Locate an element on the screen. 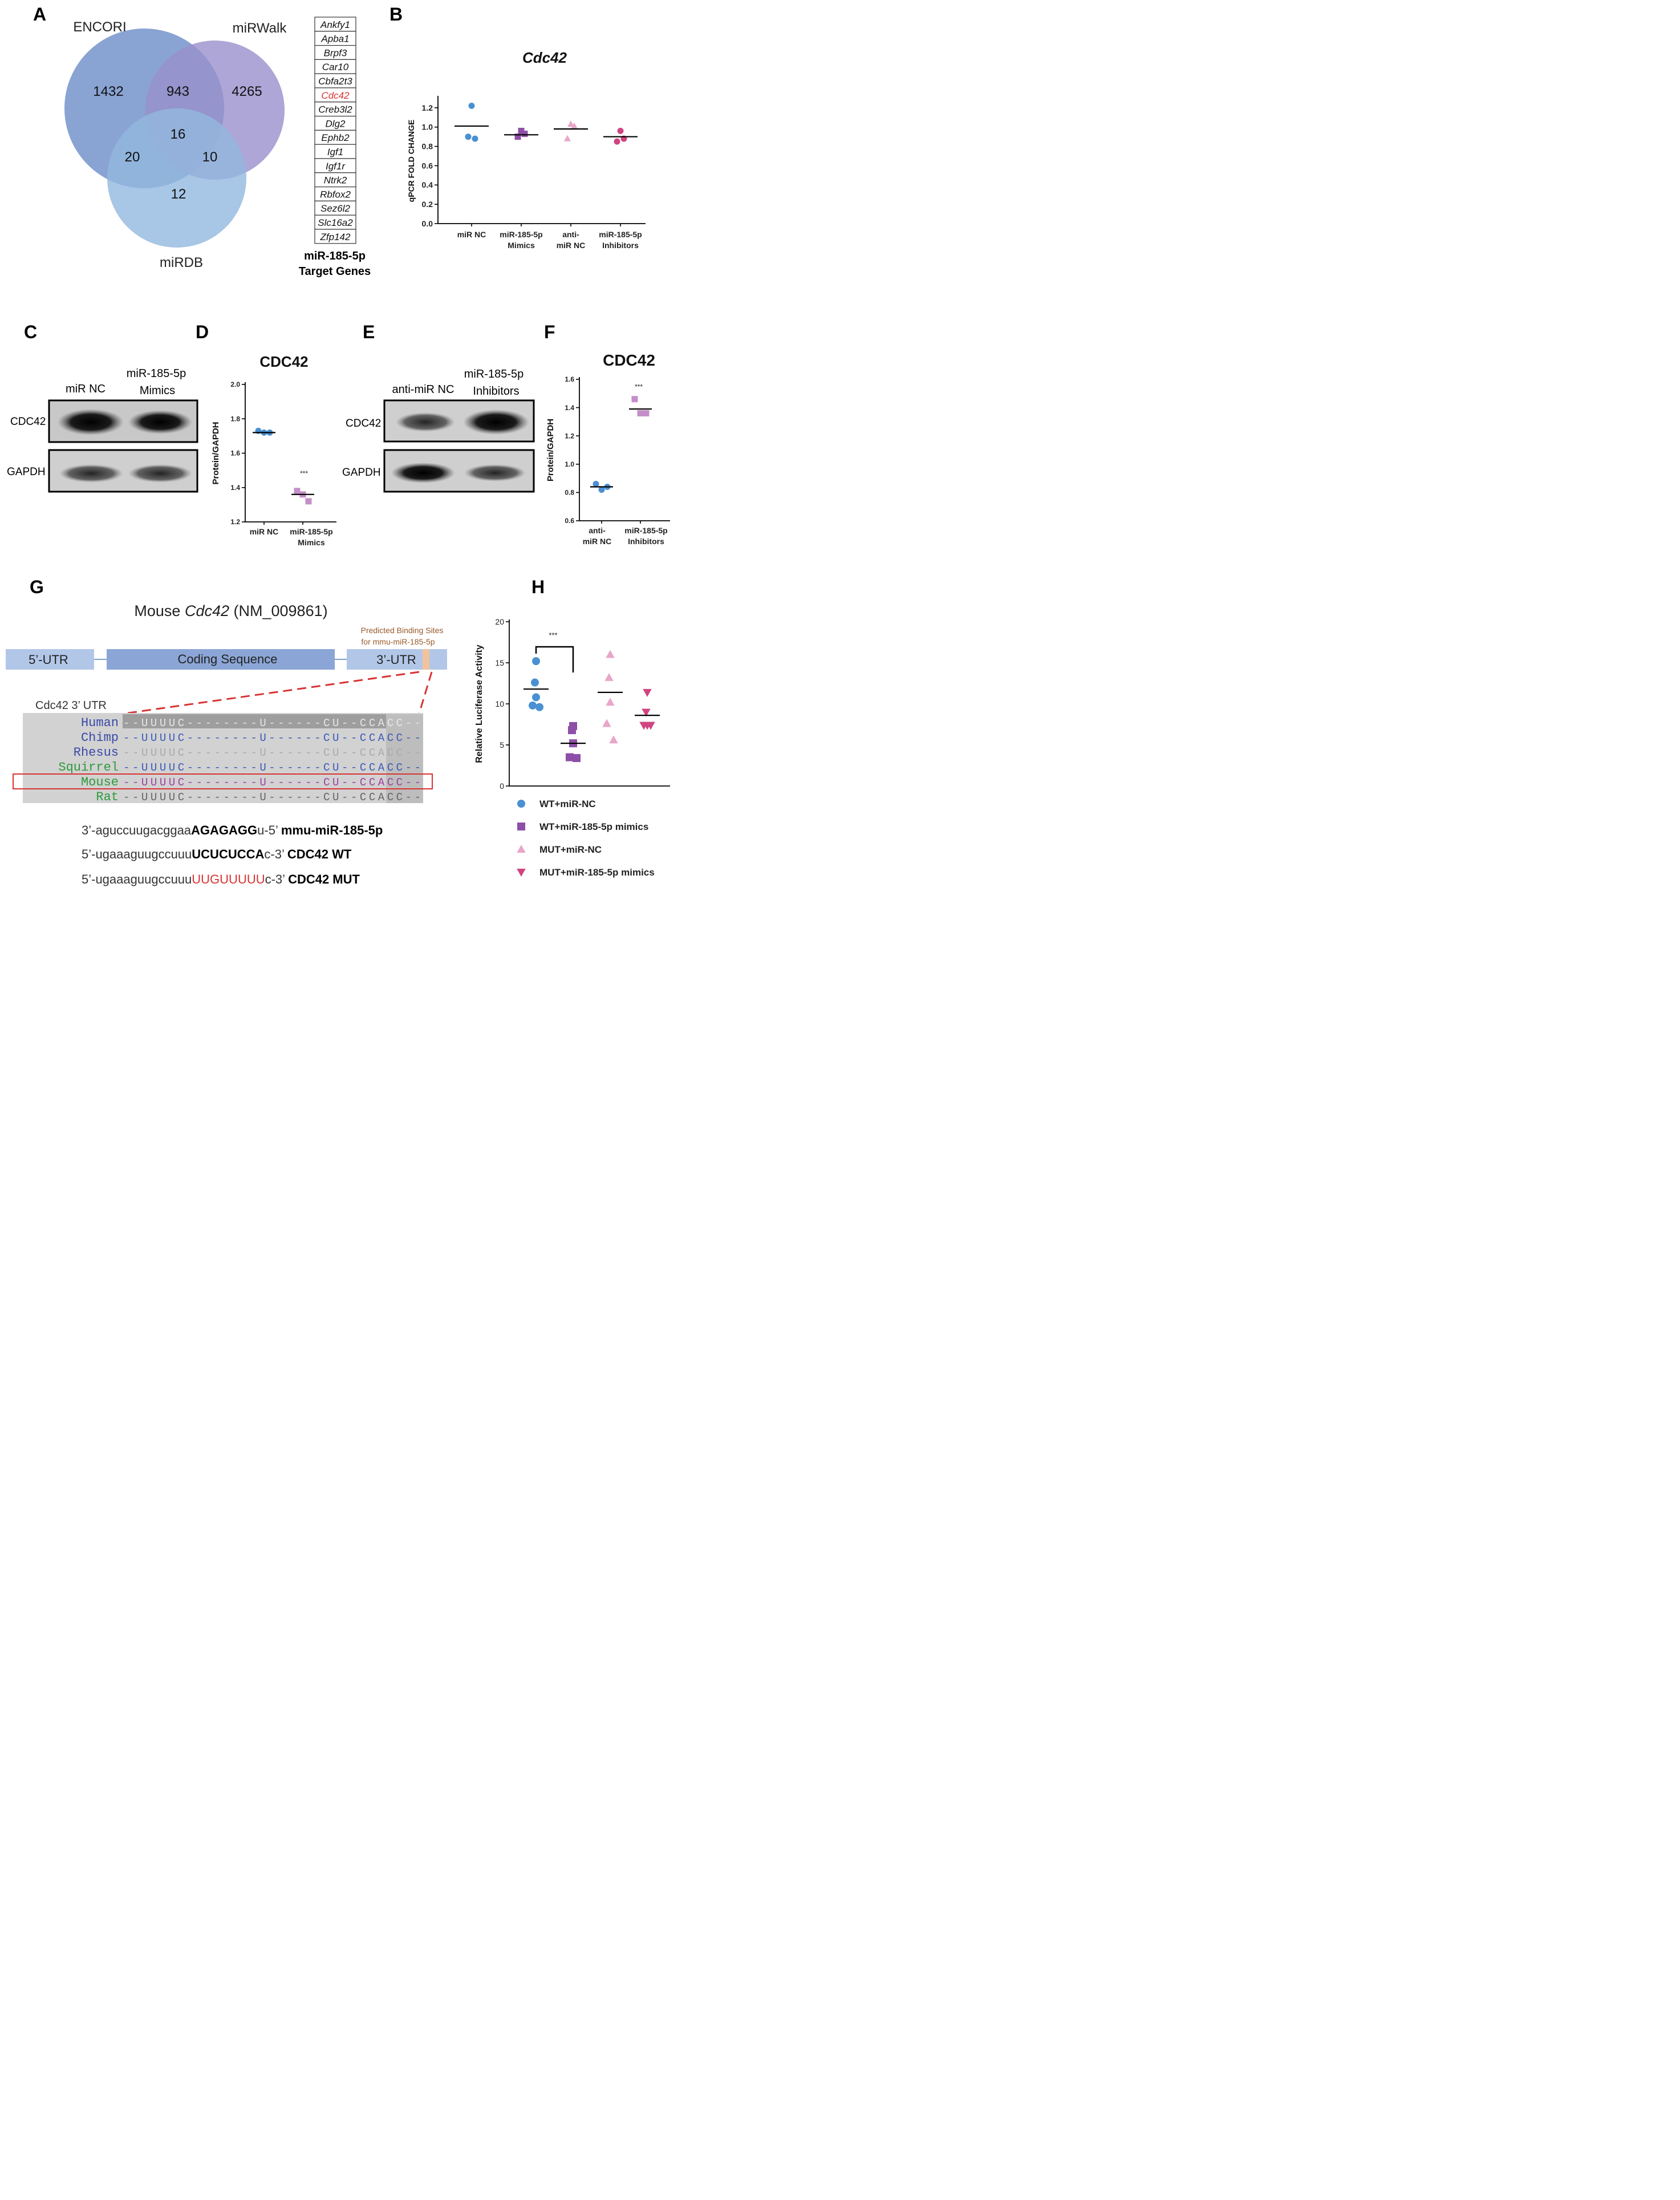  y-axis-label: Protein/GAPDH is located at coordinates (550, 450).